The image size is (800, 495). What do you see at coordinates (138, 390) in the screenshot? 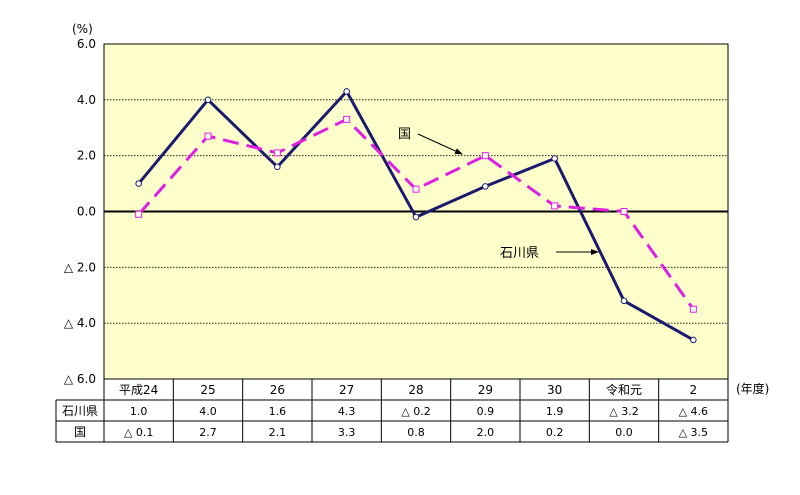
I see `x-tick-label: 平成24` at bounding box center [138, 390].